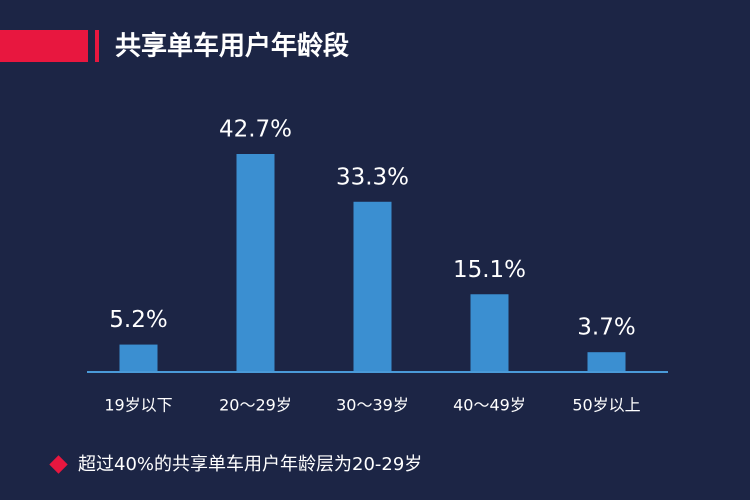 This screenshot has width=750, height=500. I want to click on chart-title: 共享单车用户年龄段, so click(232, 46).